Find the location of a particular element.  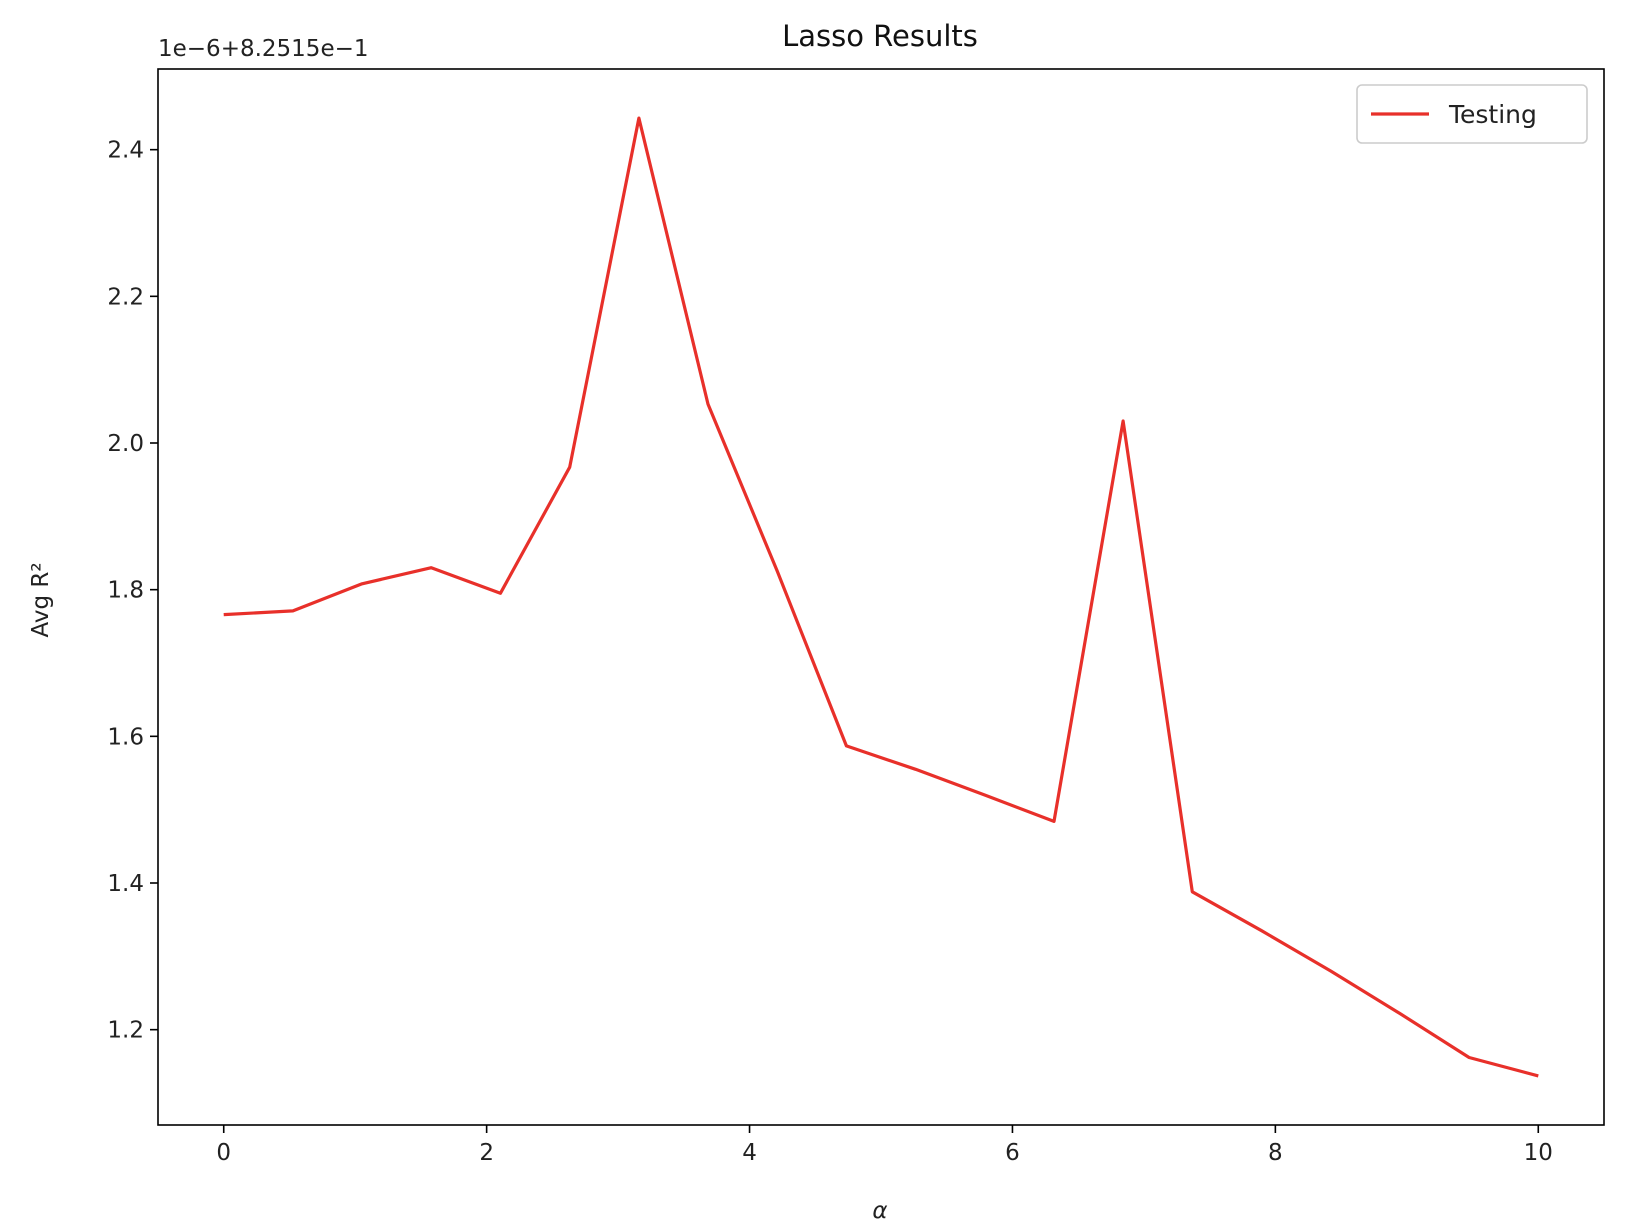

y-axis-offset-text: 1e−6+8.2515e−1 is located at coordinates (263, 49).